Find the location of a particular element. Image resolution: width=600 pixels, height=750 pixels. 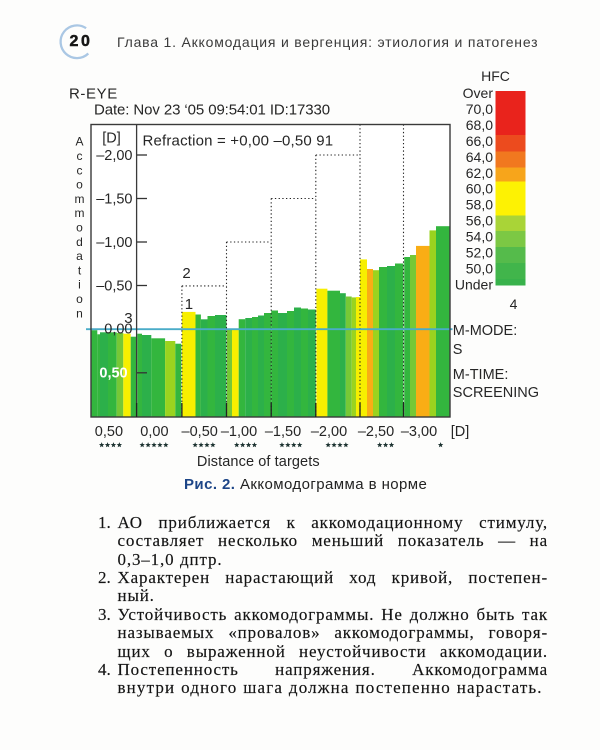

svg-text: 58,0 is located at coordinates (479, 205).